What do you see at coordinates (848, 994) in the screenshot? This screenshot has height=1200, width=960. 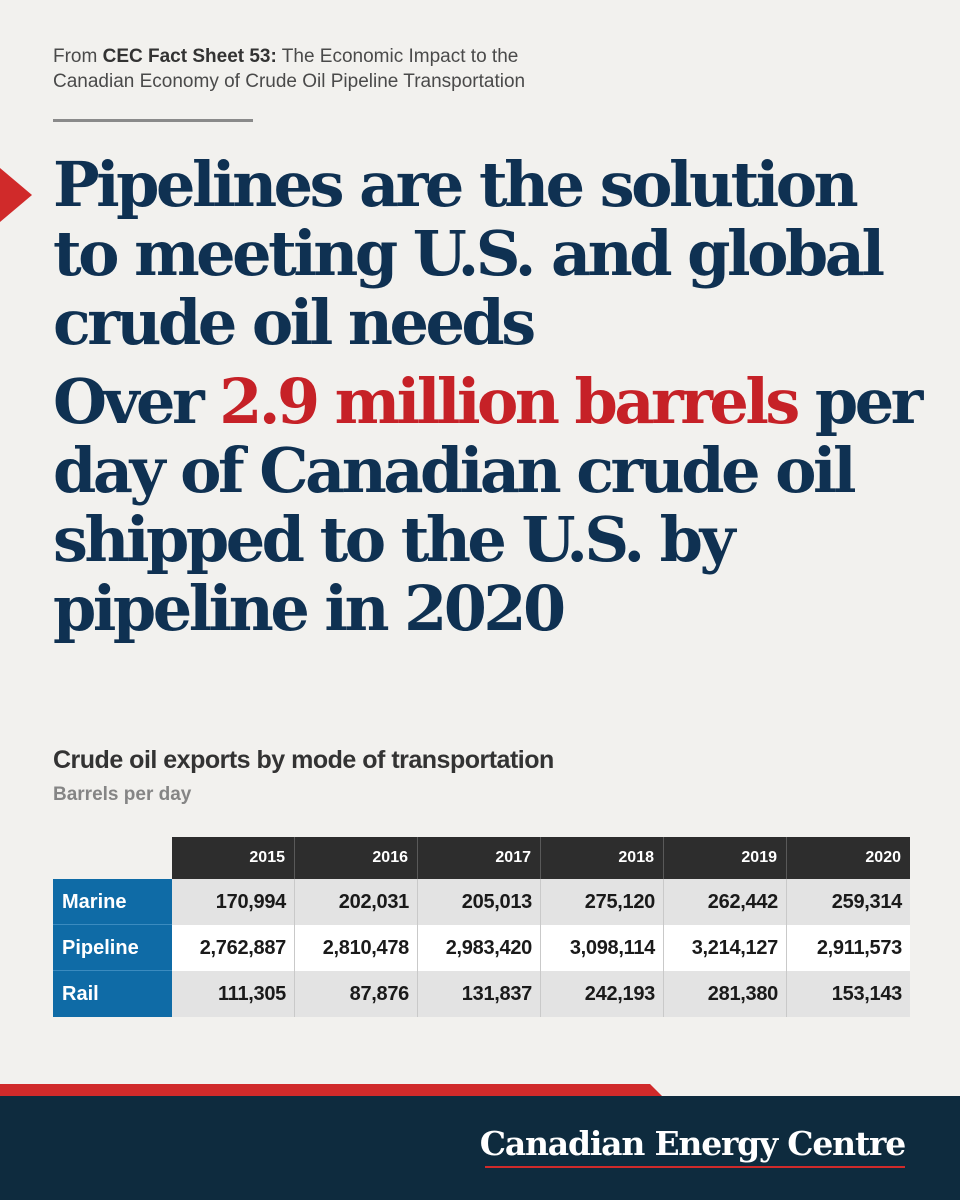 I see `table-cell: 153,143` at bounding box center [848, 994].